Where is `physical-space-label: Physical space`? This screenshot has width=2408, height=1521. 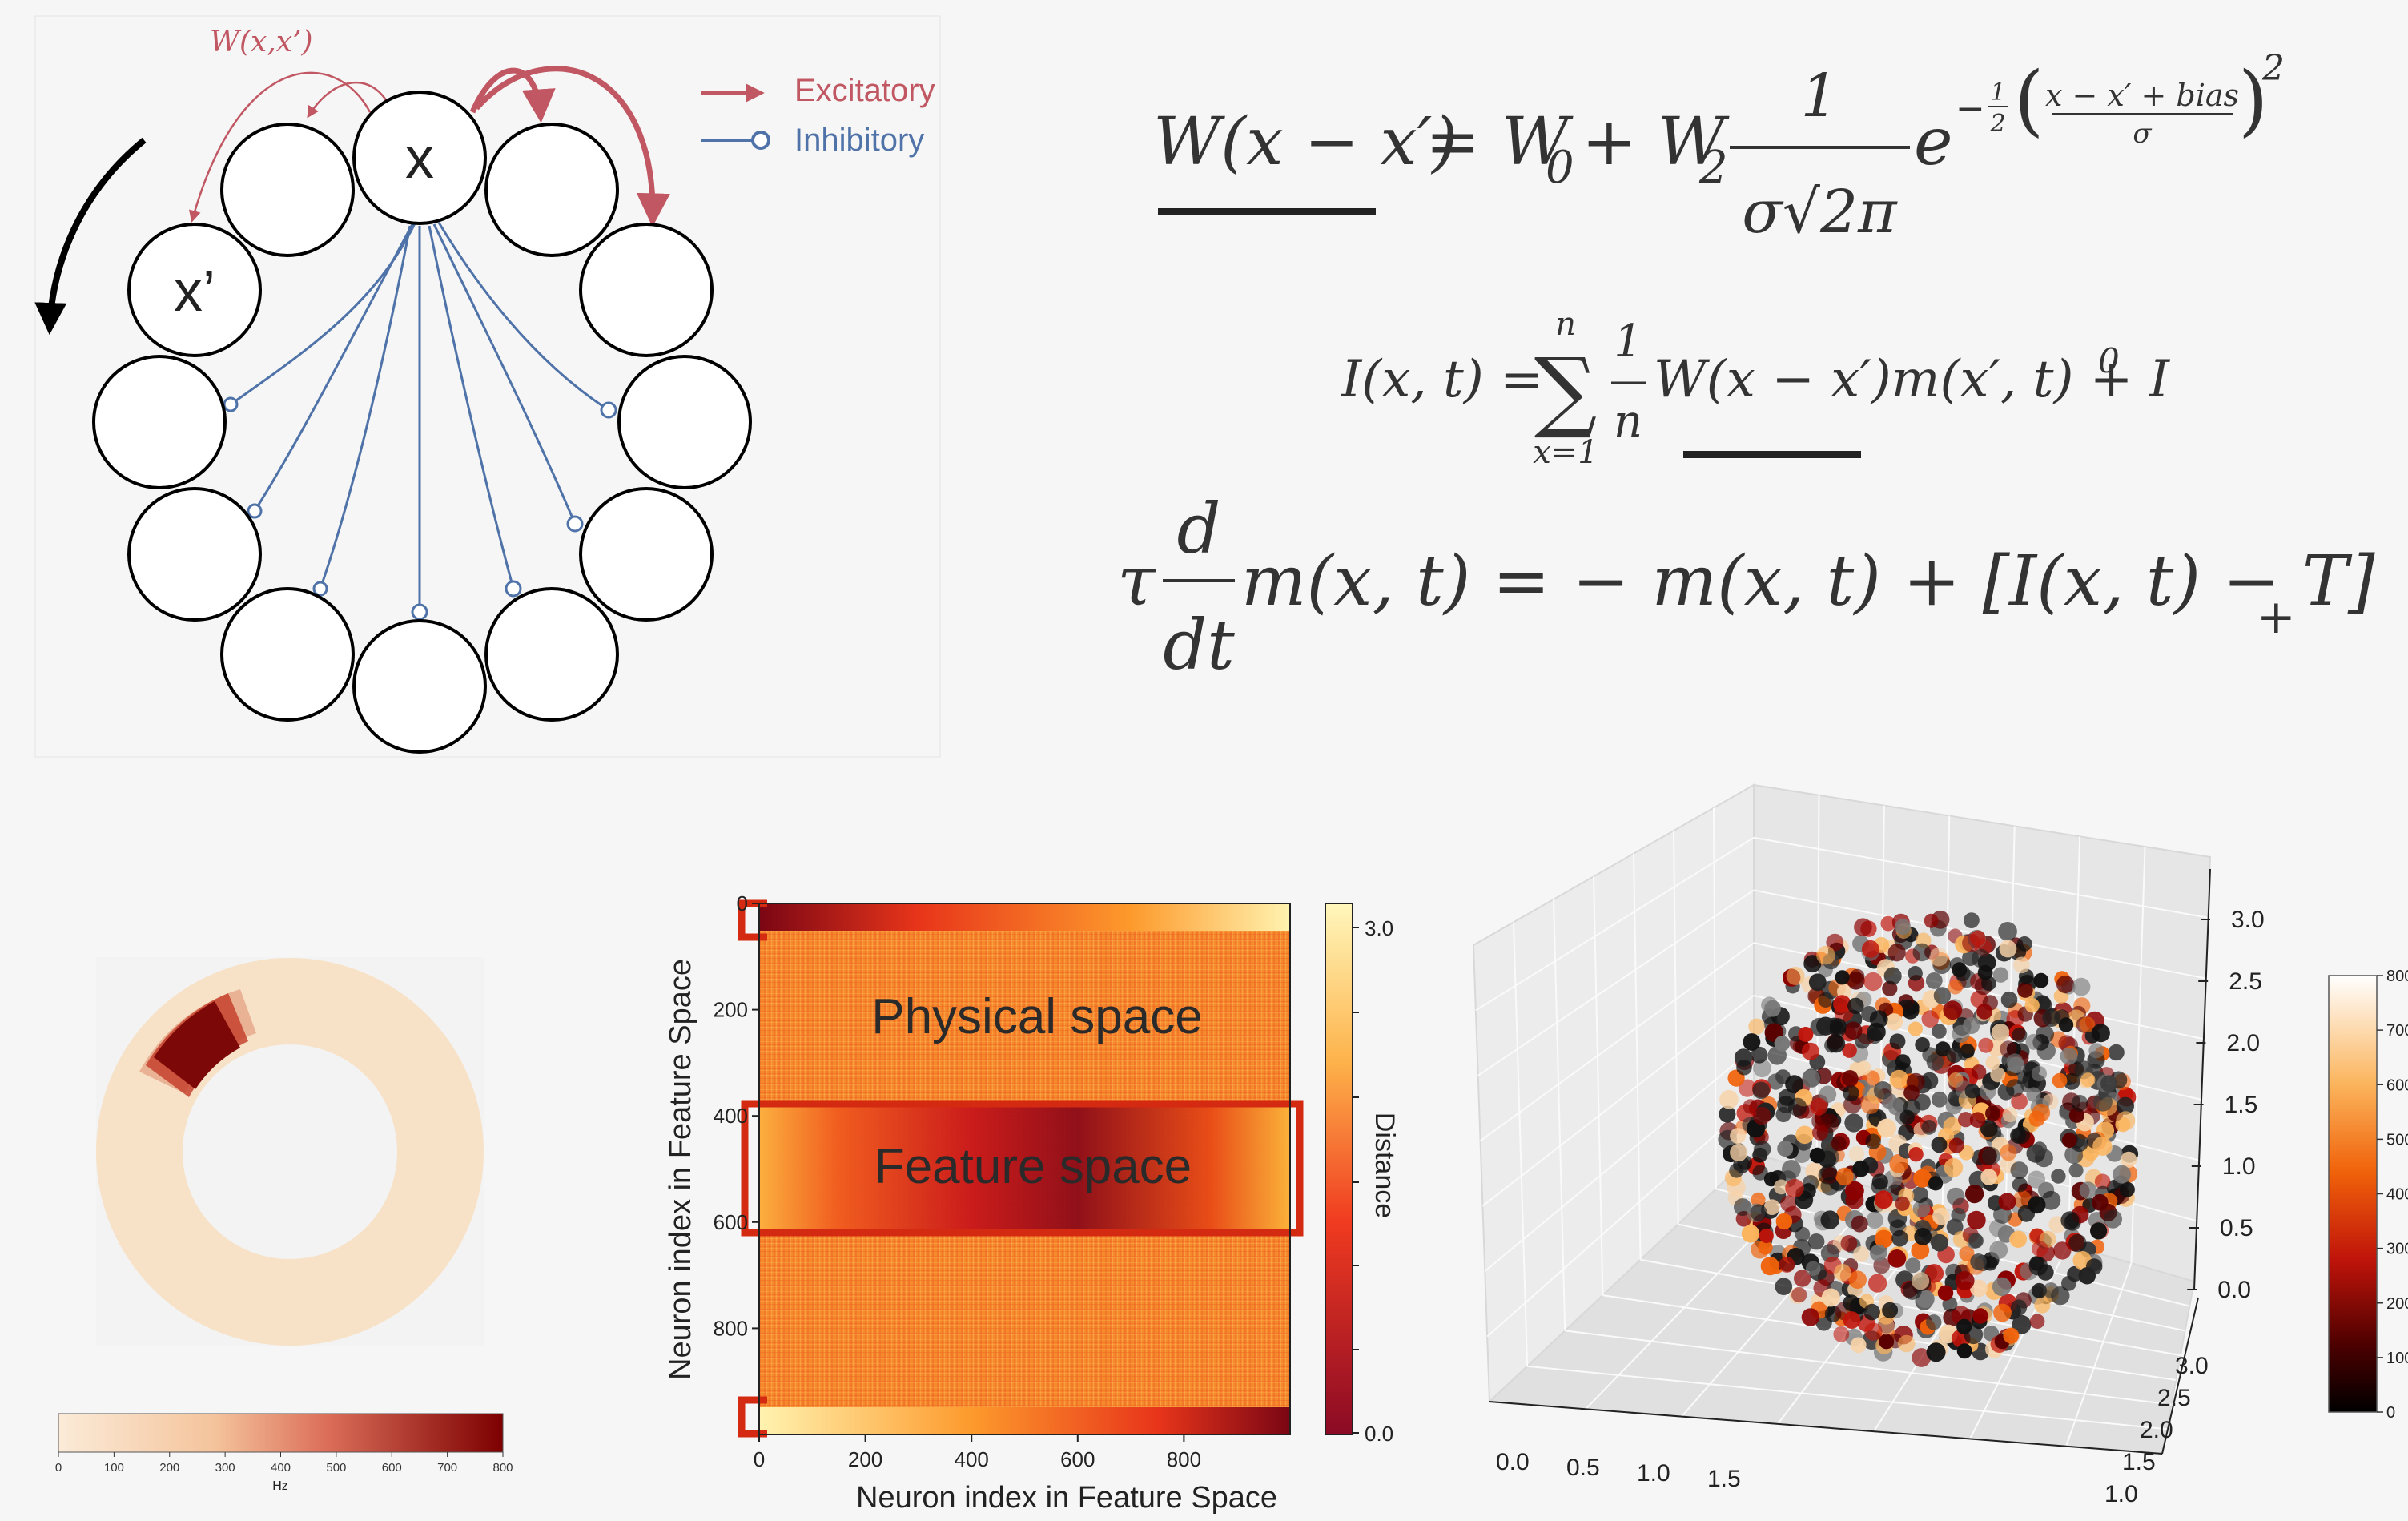 physical-space-label: Physical space is located at coordinates (1037, 1016).